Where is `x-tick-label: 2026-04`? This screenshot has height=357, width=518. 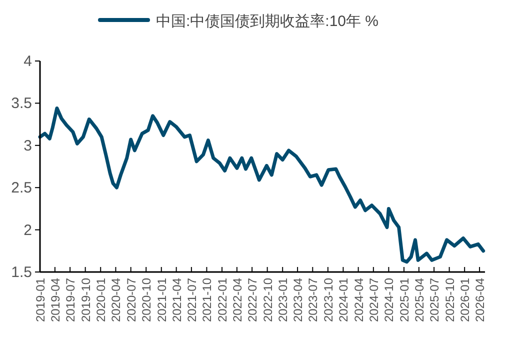
x-tick-label: 2026-04 is located at coordinates (480, 300).